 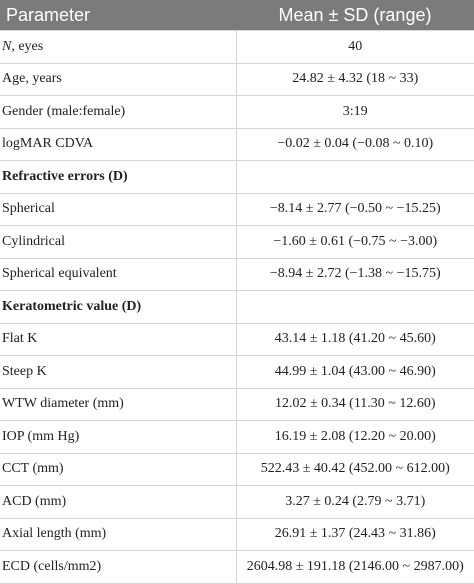 I want to click on parameter-label: WTW diameter (mm), so click(x=63, y=404).